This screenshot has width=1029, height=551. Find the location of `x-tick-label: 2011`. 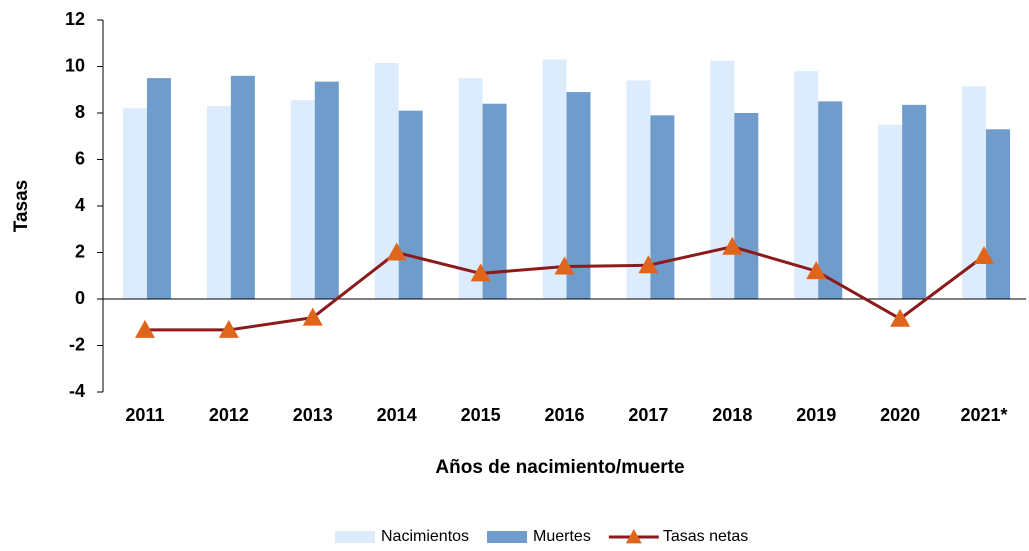

x-tick-label: 2011 is located at coordinates (144, 415).